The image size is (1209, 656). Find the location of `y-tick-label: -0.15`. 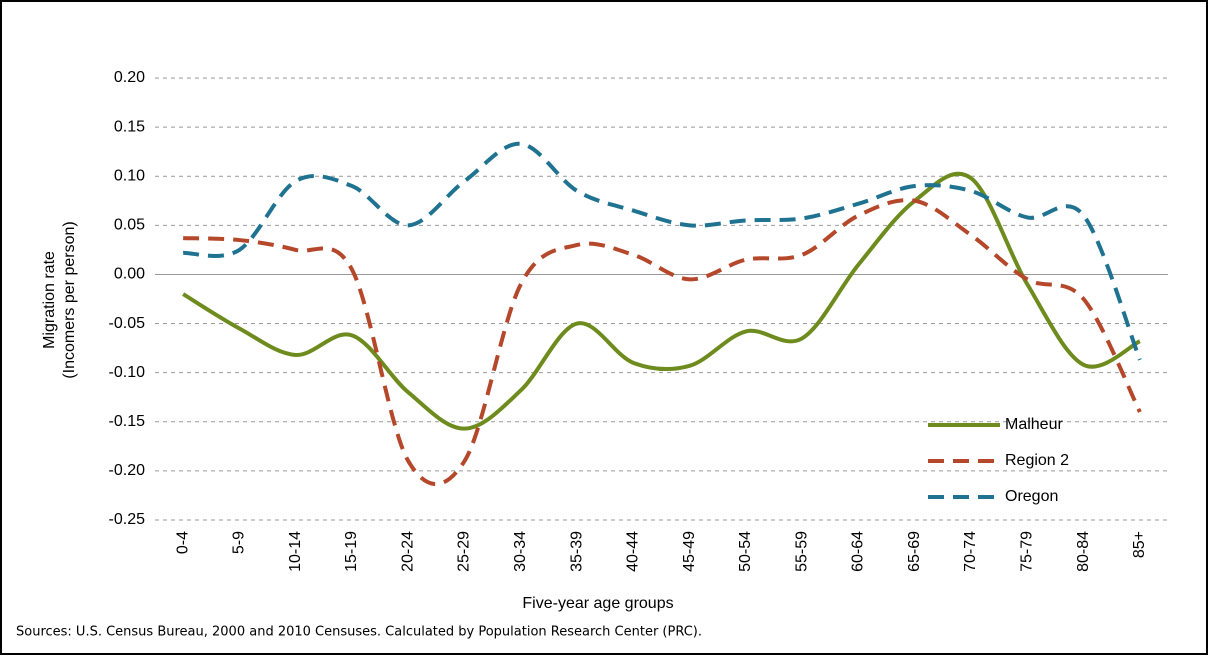

y-tick-label: -0.15 is located at coordinates (127, 421).